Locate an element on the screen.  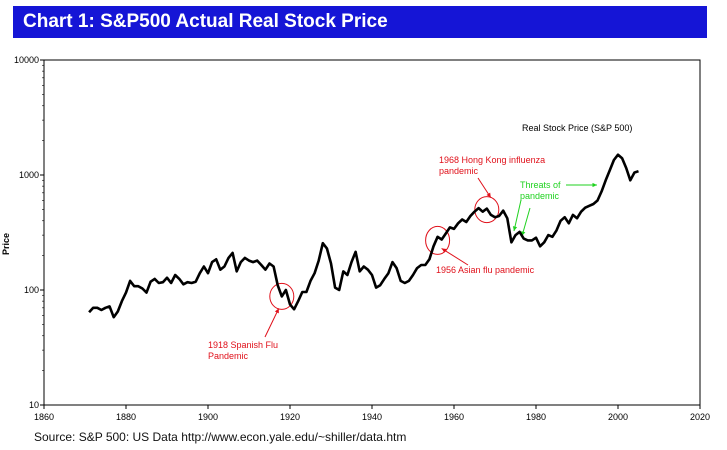
legend-label: Real Stock Price (S&P 500) is located at coordinates (577, 128).